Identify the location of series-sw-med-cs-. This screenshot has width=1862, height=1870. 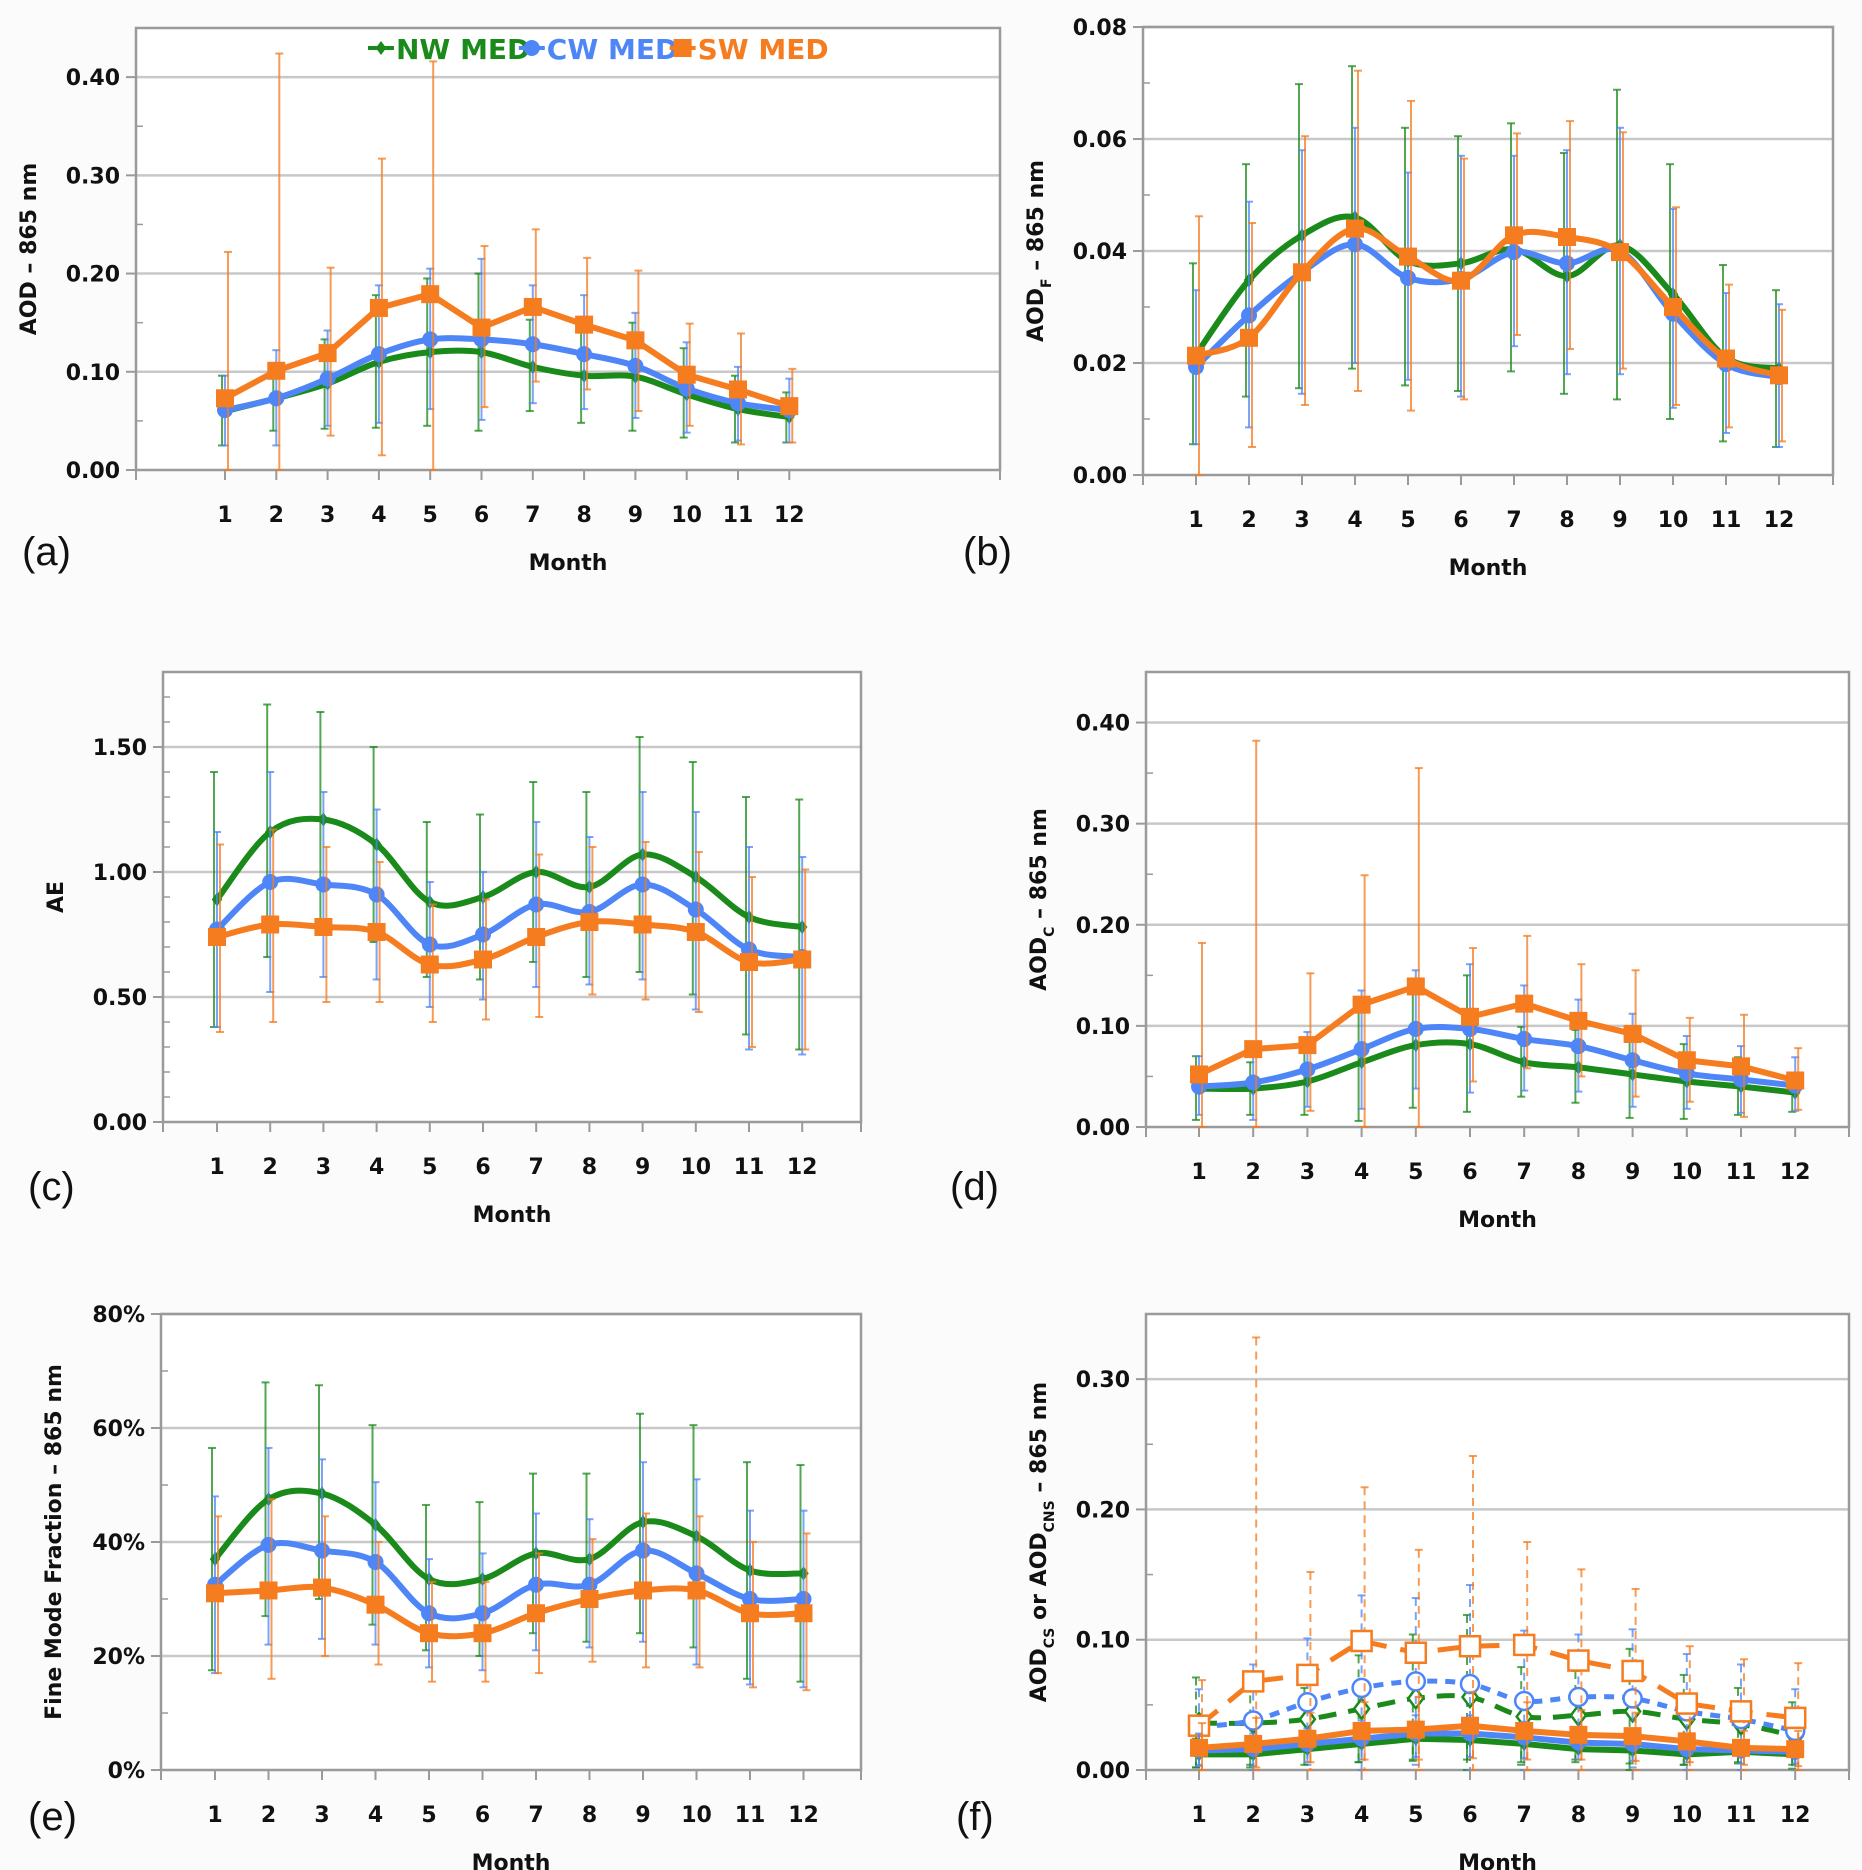
(1497, 1730).